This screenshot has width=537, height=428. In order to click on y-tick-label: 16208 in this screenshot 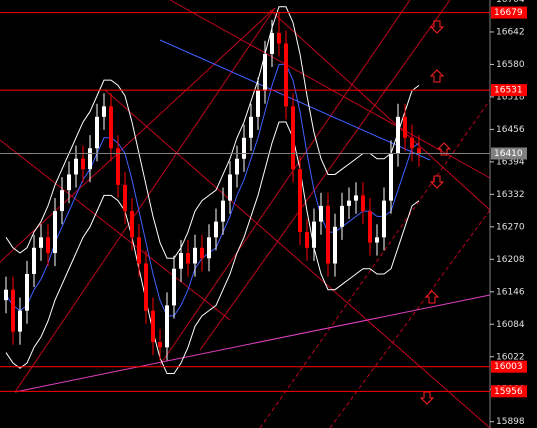, I will do `click(510, 260)`.